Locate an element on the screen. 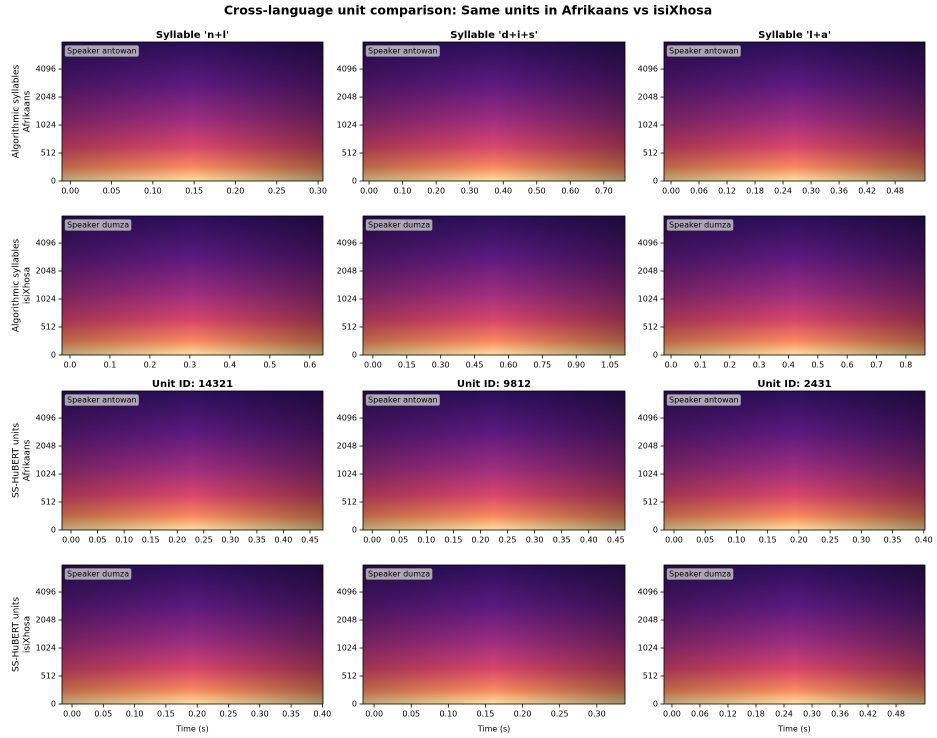 The height and width of the screenshot is (738, 937). x-tick-label: 0.24 is located at coordinates (784, 714).